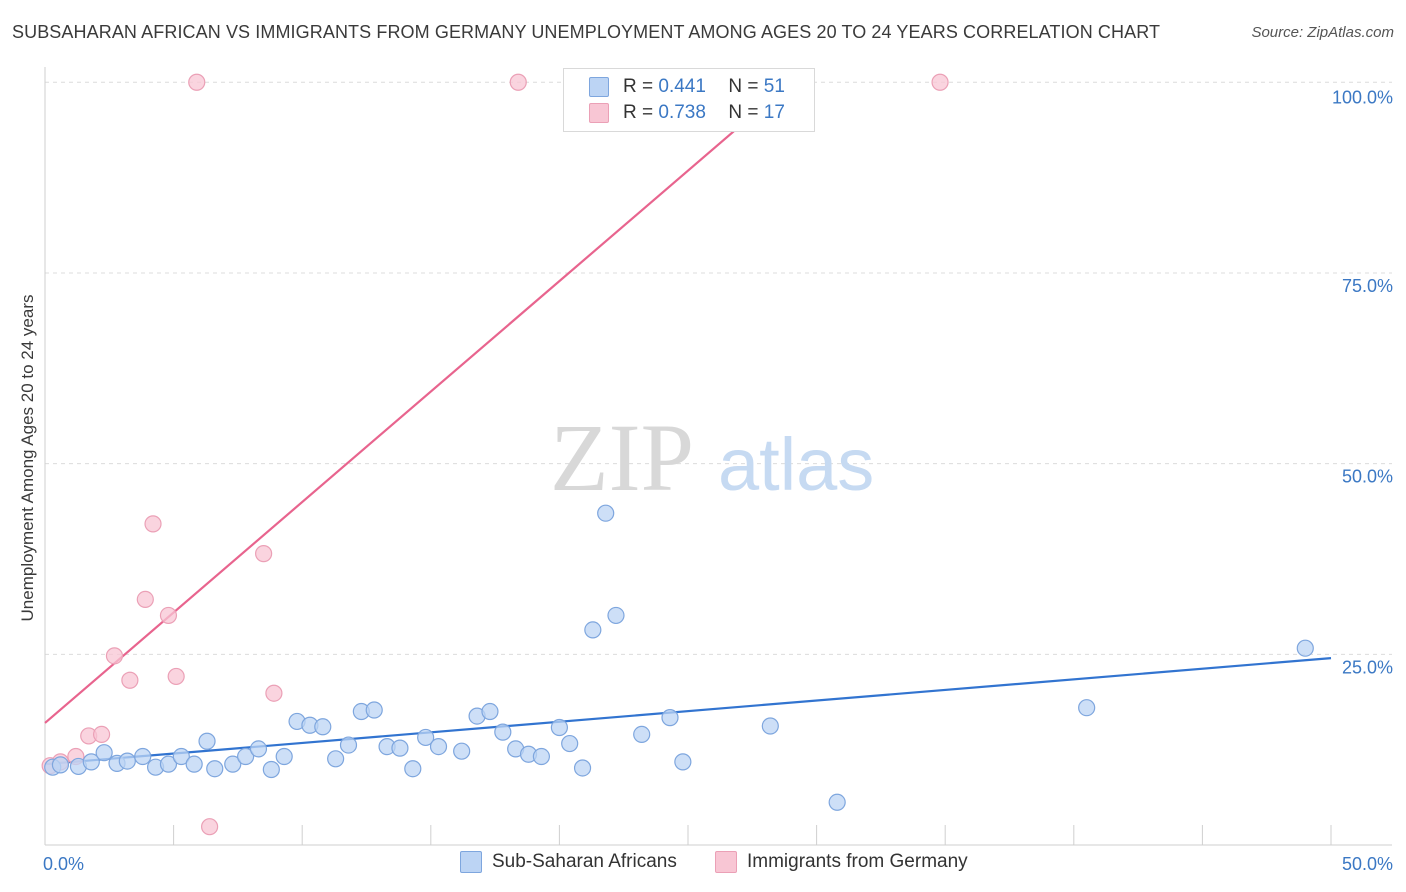 This screenshot has width=1406, height=892. I want to click on x-tick-label: 50.0%, so click(1367, 864).